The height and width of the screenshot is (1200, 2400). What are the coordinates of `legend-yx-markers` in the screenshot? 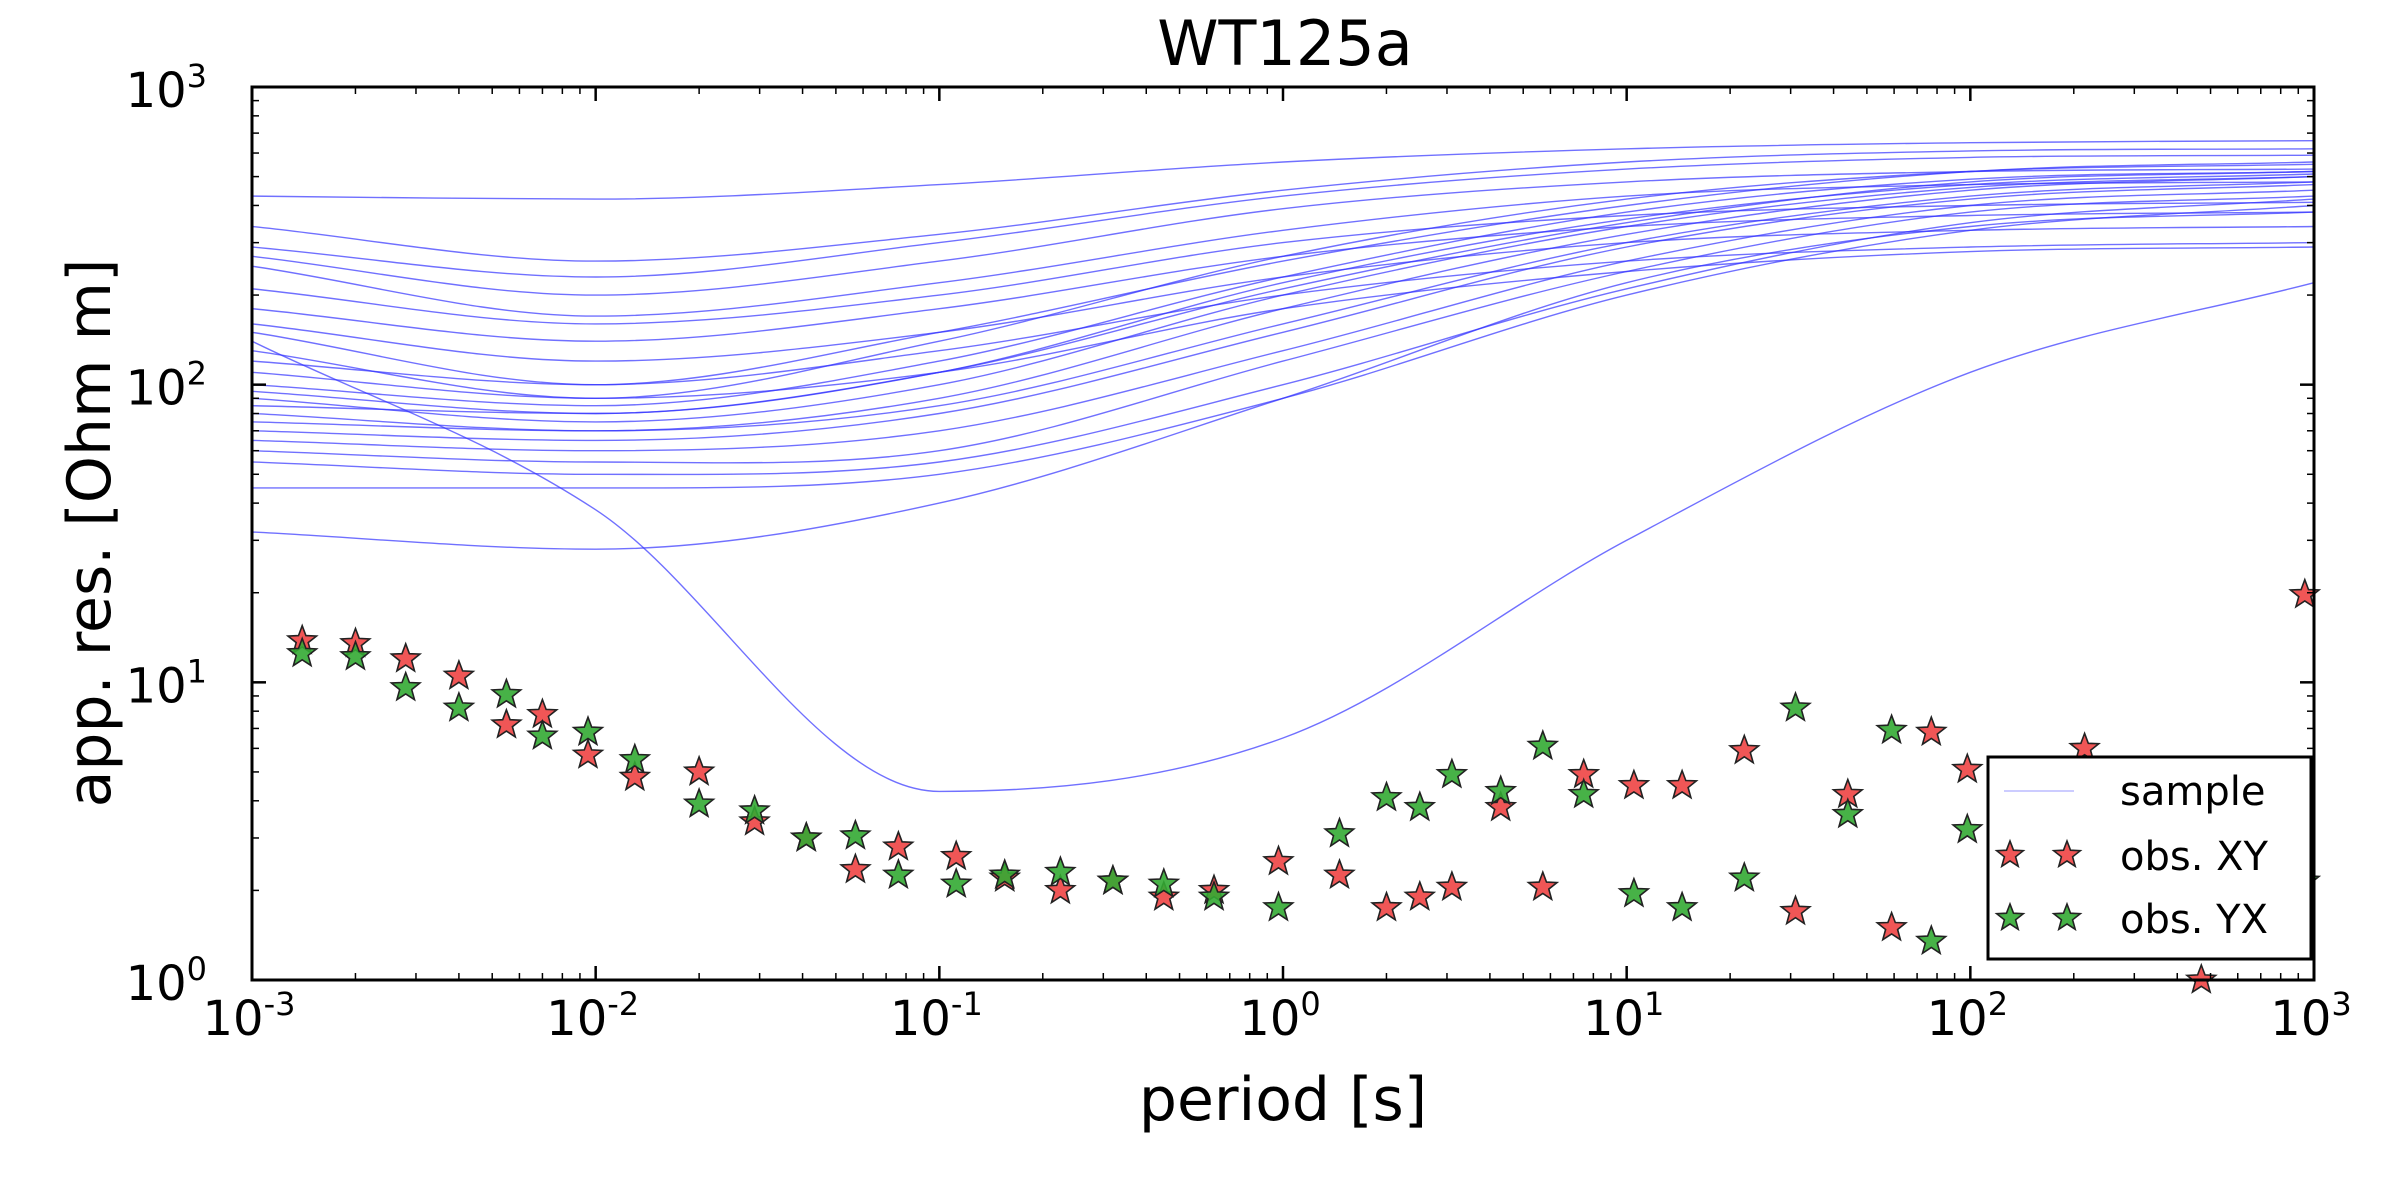 It's located at (2038, 916).